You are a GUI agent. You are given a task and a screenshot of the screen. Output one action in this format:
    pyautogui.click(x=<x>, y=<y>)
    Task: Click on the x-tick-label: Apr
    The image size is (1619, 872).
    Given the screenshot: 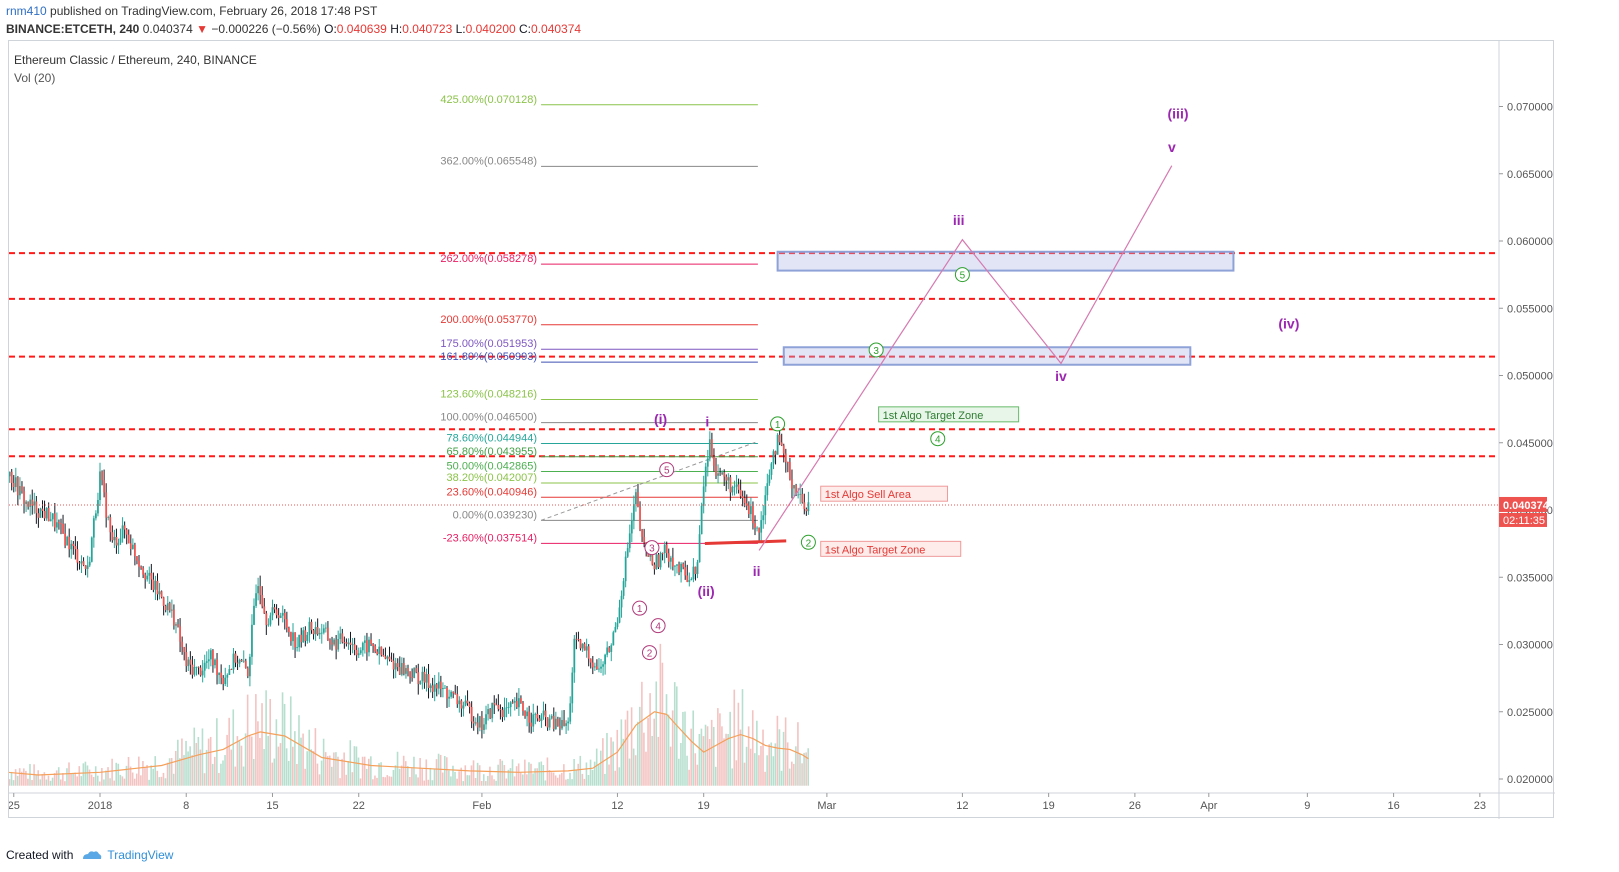 What is the action you would take?
    pyautogui.click(x=1208, y=806)
    